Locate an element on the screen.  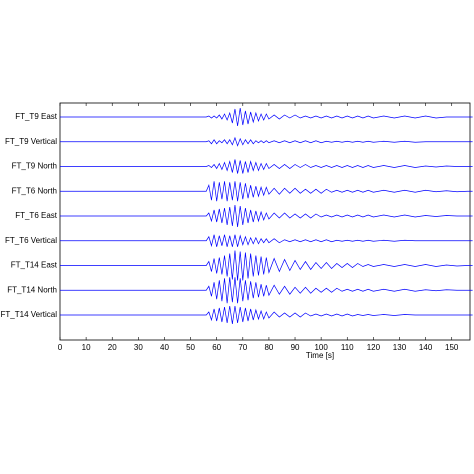
trace-label: FT_T9 East is located at coordinates (36, 116).